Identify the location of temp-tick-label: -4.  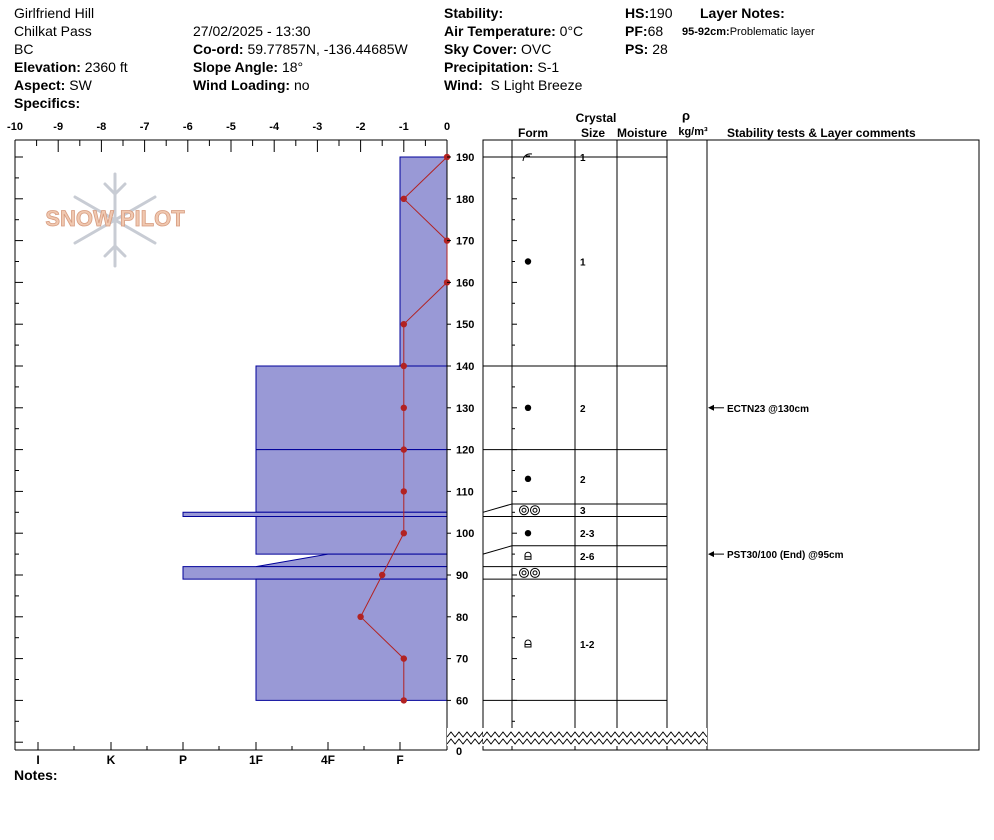
(274, 127).